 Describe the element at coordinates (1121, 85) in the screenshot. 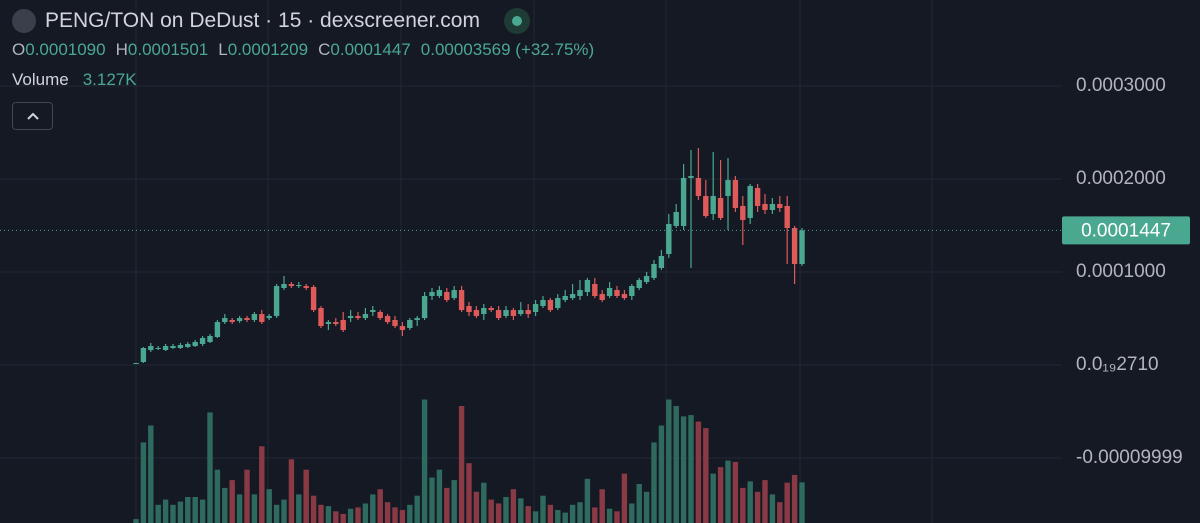

I see `y-tick-label: 0.0003000` at that location.